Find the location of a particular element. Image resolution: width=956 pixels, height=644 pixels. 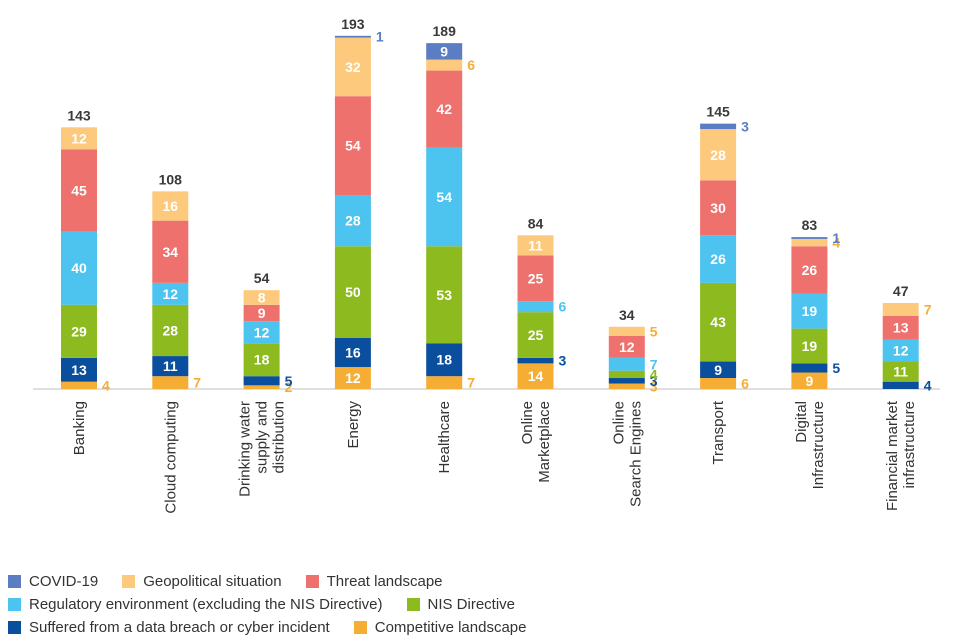

data-label: 45 is located at coordinates (79, 190).